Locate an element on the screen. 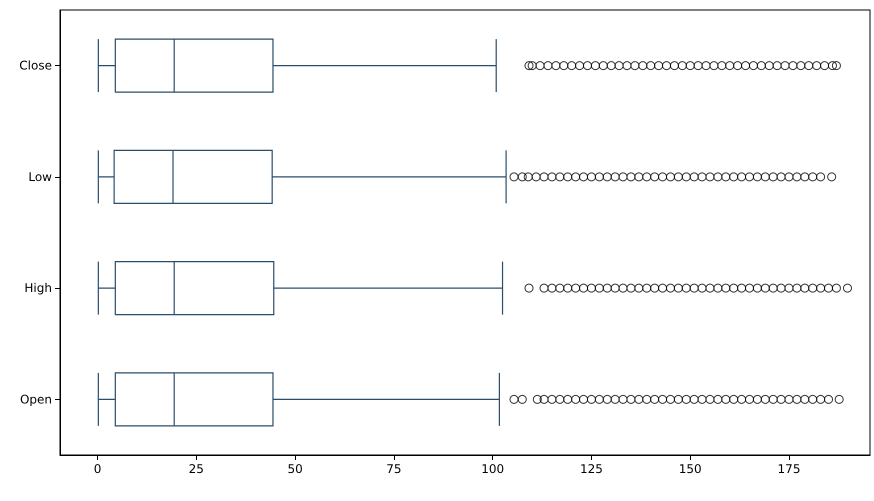 The image size is (874, 501). x-tick-label: 25 is located at coordinates (196, 469).